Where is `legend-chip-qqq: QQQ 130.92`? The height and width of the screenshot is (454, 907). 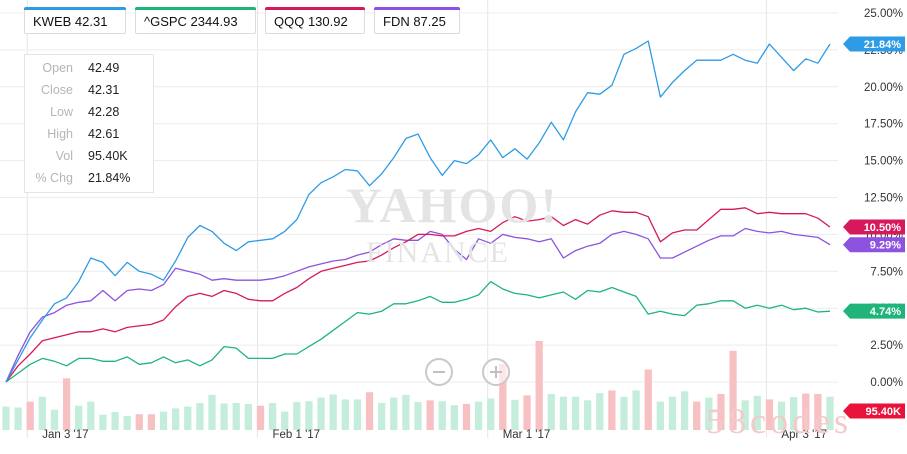
legend-chip-qqq: QQQ 130.92 is located at coordinates (315, 20).